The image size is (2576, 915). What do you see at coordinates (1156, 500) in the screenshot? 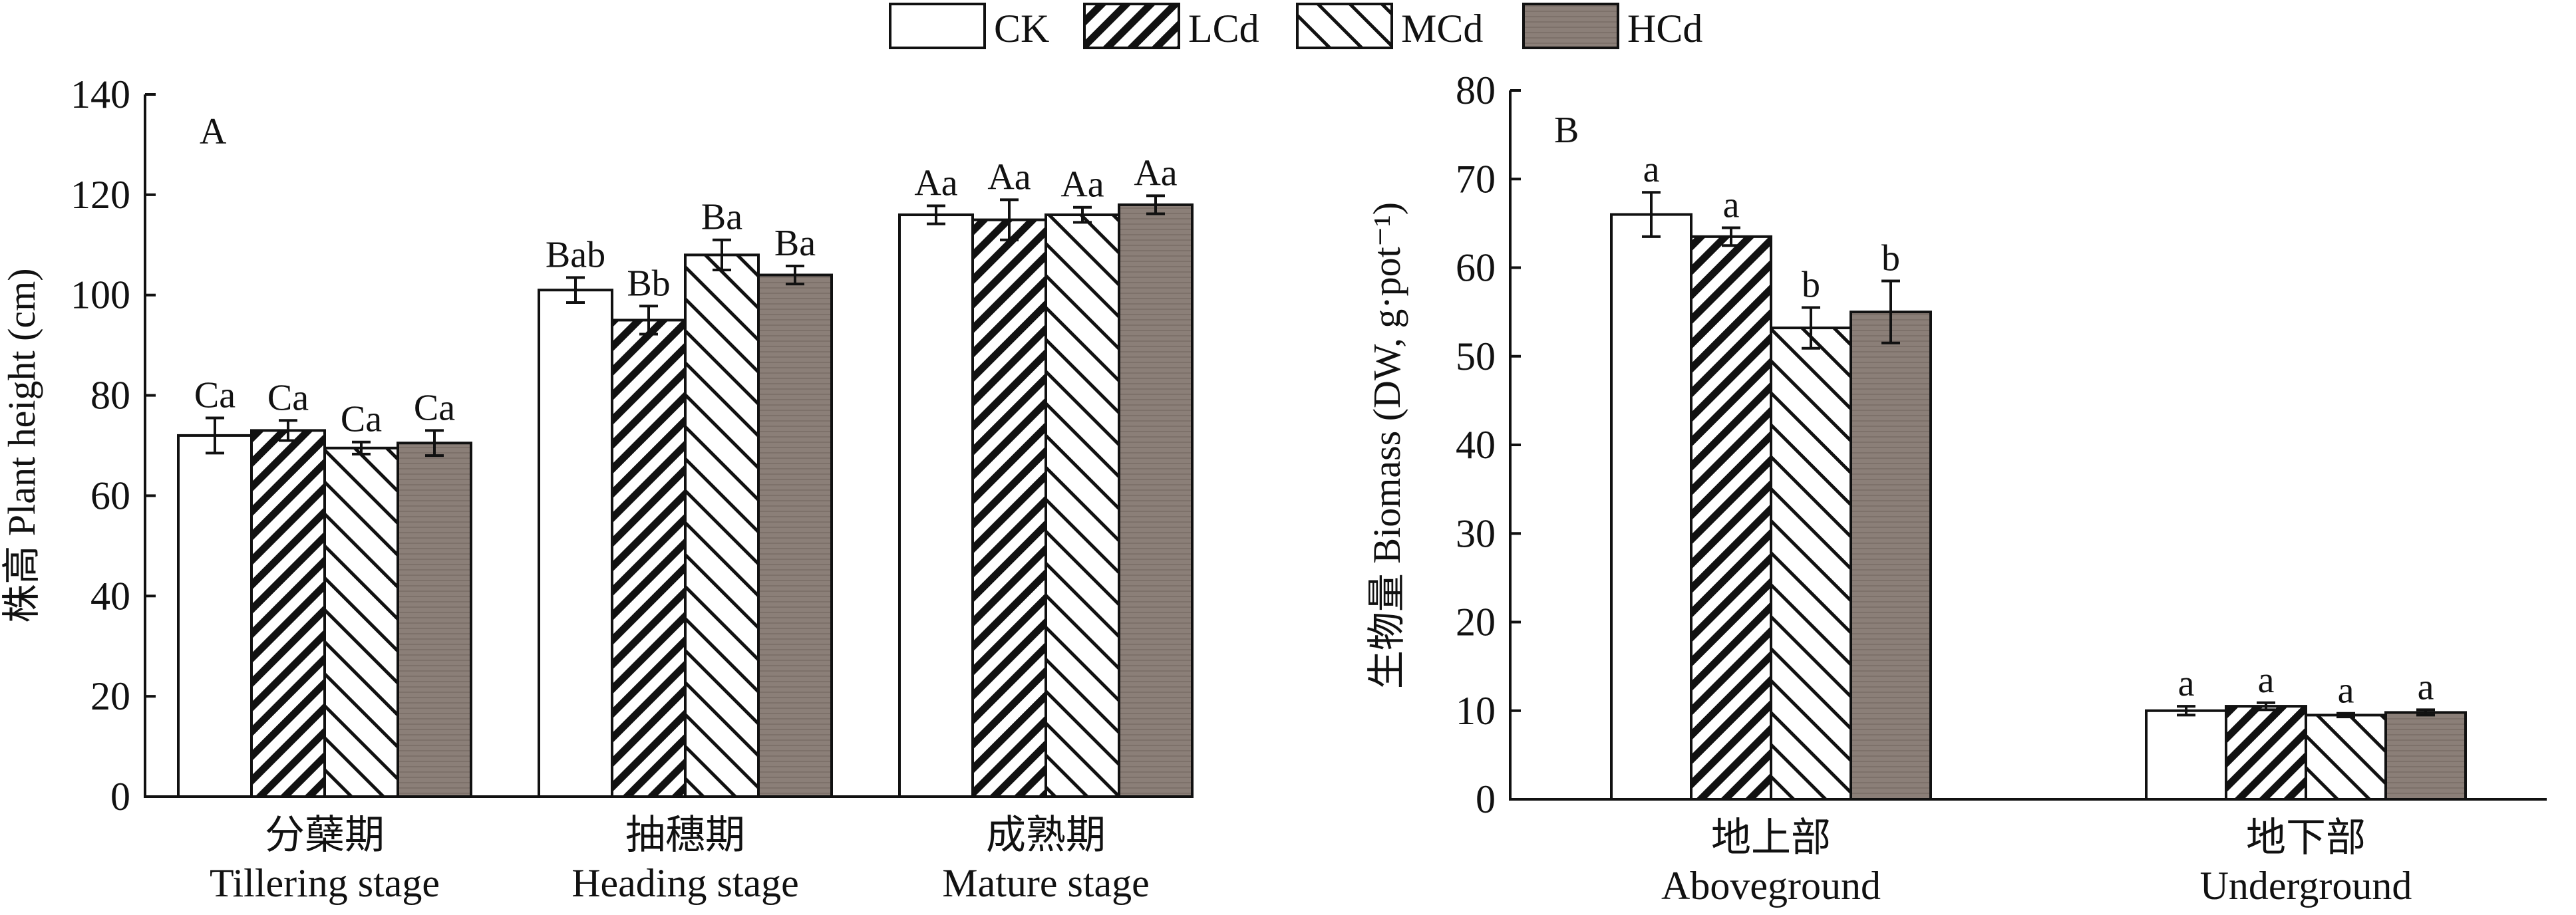
I see `bar-hcd-mature-stage` at bounding box center [1156, 500].